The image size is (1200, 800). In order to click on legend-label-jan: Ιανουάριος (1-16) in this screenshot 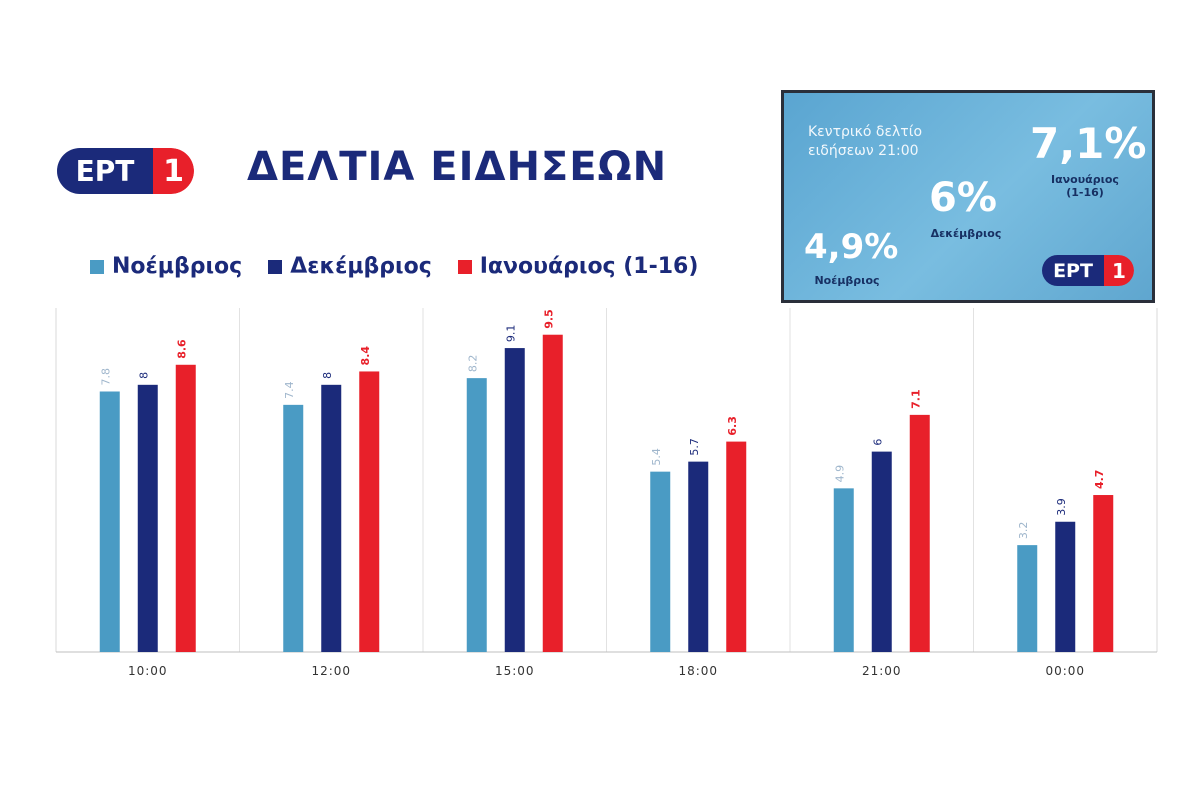, I will do `click(589, 266)`.